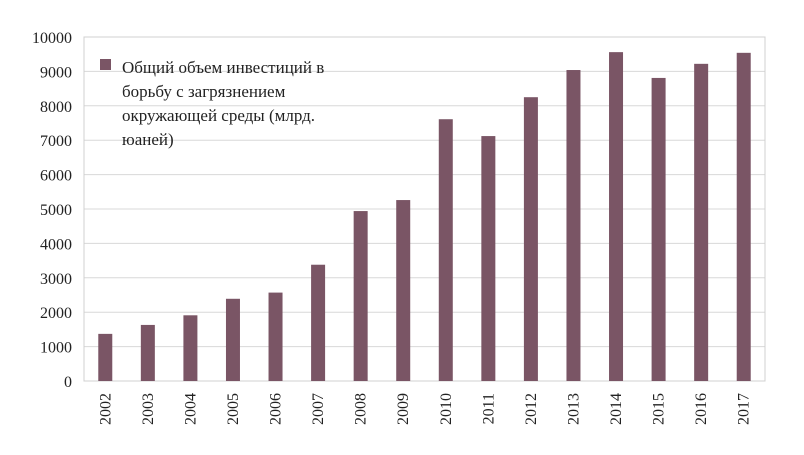 Image resolution: width=804 pixels, height=455 pixels. I want to click on legend-line-4: юаней), so click(148, 139).